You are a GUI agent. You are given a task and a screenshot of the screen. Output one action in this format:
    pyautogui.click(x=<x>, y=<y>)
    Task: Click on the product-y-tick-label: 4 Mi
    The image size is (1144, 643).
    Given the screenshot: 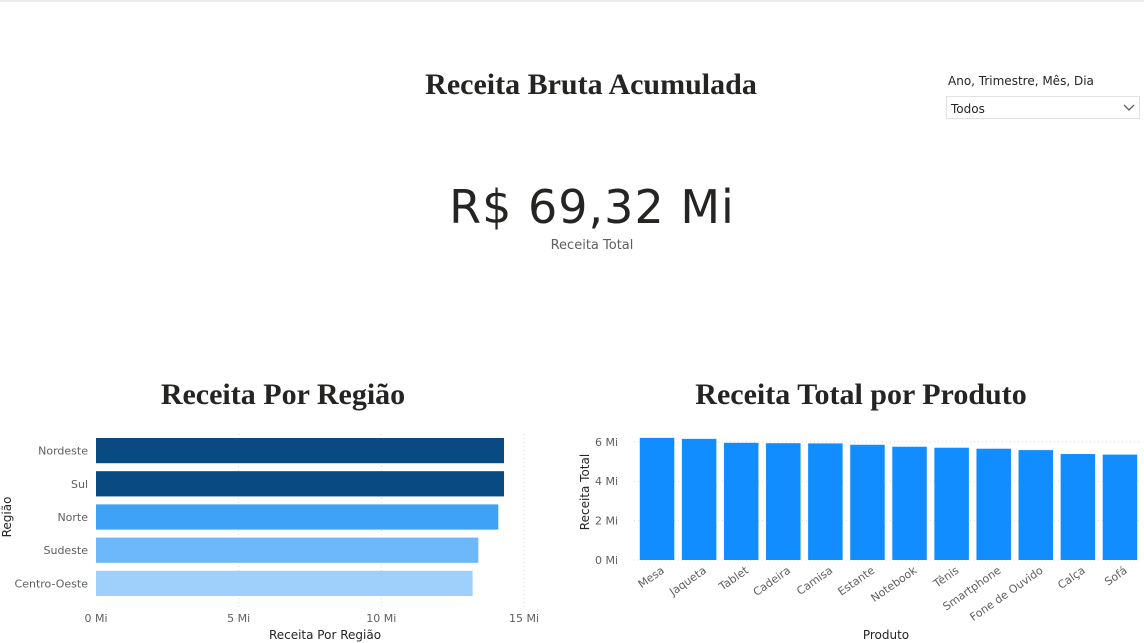 What is the action you would take?
    pyautogui.click(x=606, y=481)
    